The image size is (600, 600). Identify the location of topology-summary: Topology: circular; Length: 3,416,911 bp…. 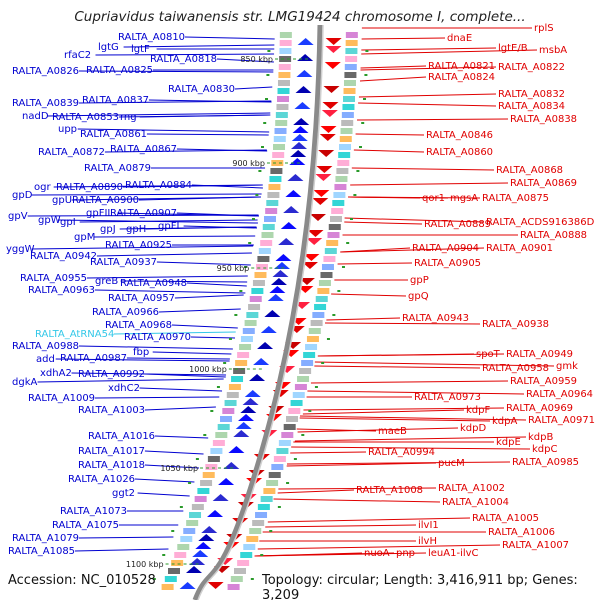
(420, 586).